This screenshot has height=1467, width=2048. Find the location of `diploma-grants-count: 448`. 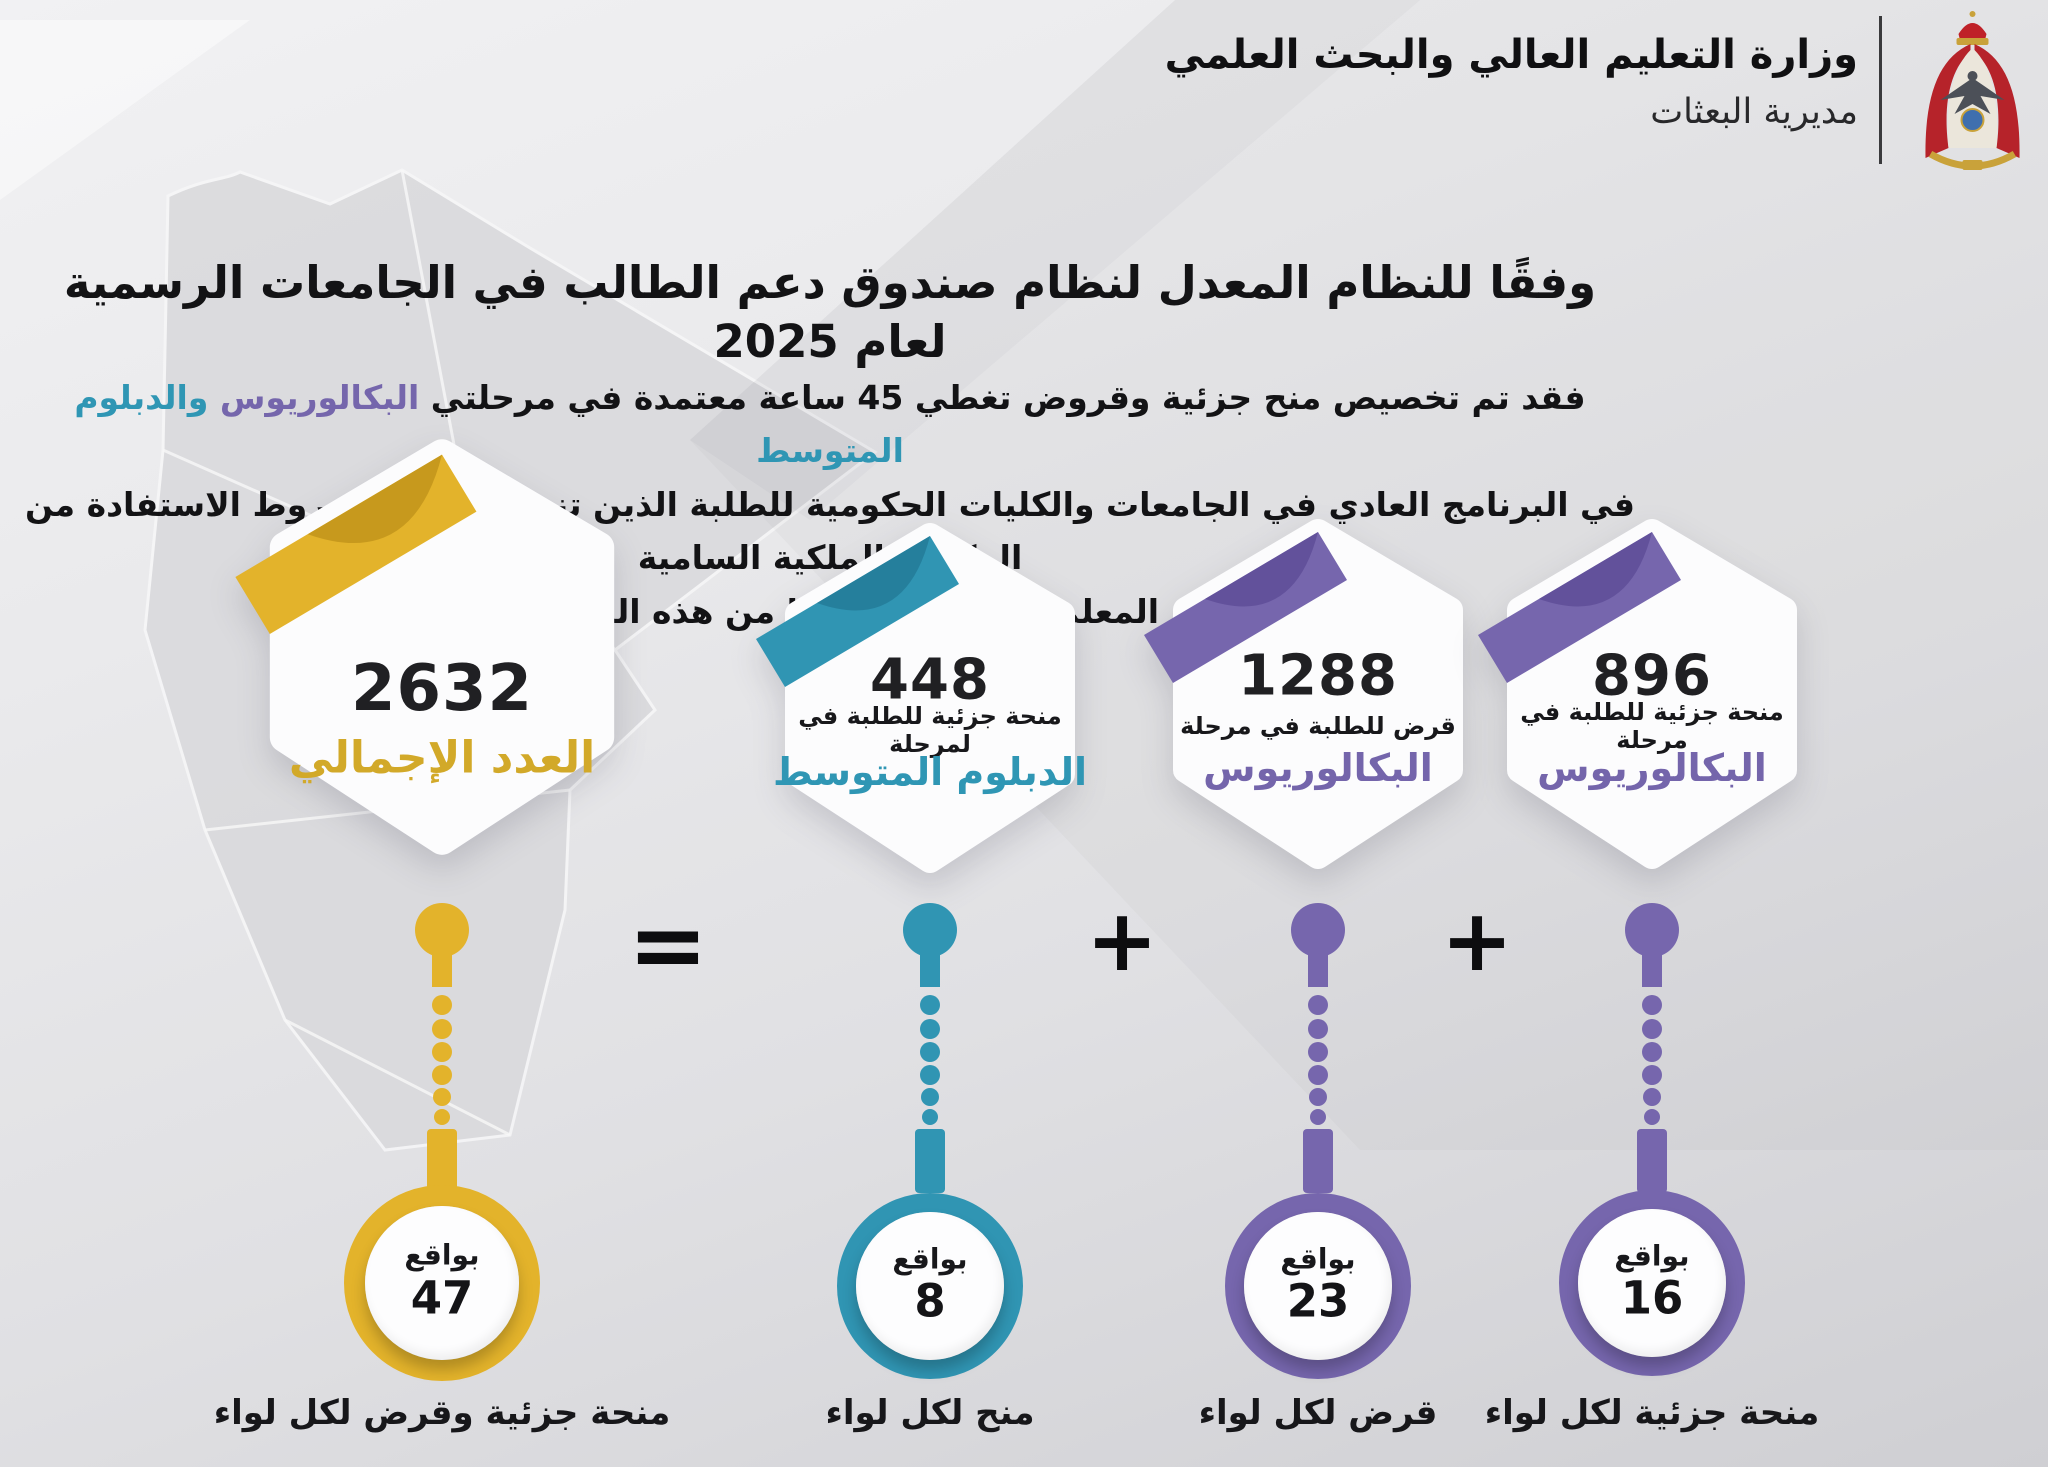

diploma-grants-count: 448 is located at coordinates (930, 680).